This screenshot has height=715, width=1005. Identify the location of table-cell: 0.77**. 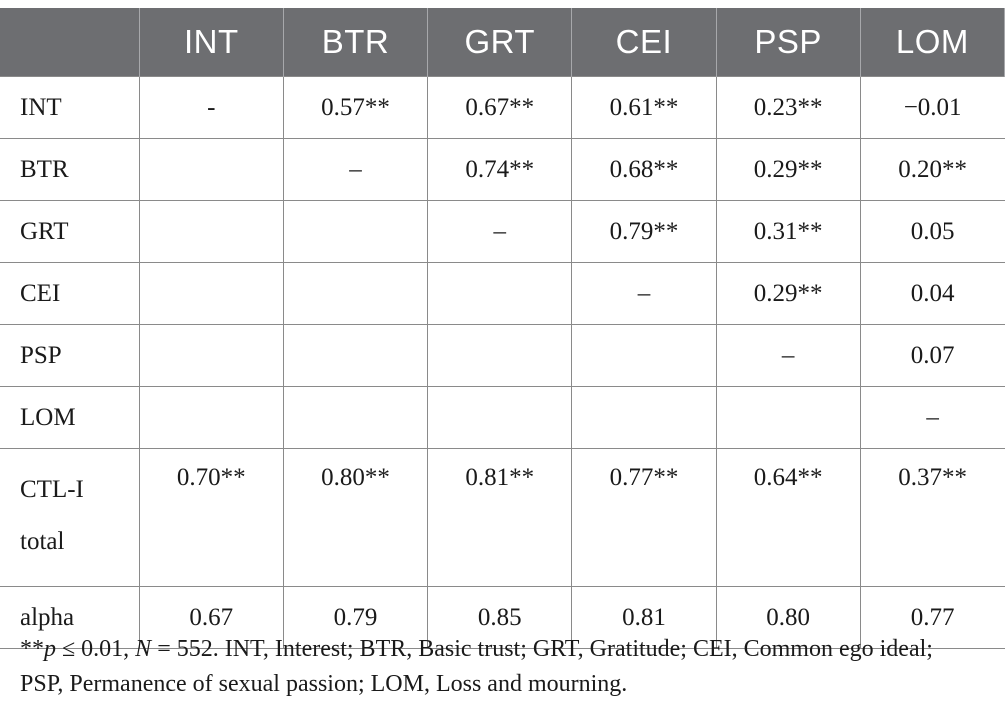
(644, 517).